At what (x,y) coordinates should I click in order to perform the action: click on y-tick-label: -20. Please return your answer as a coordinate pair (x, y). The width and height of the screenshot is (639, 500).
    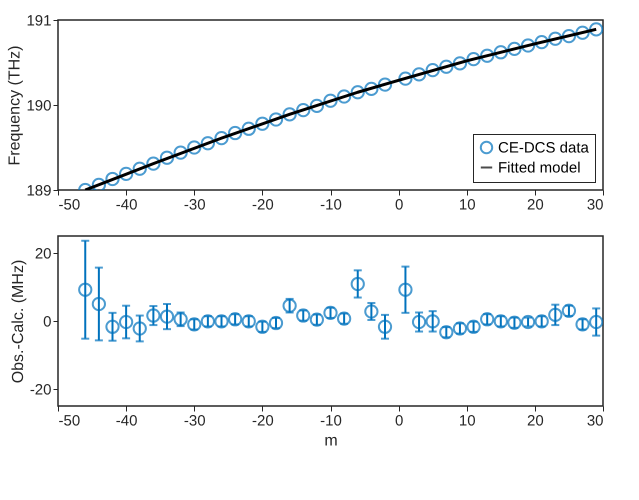
    Looking at the image, I should click on (41, 390).